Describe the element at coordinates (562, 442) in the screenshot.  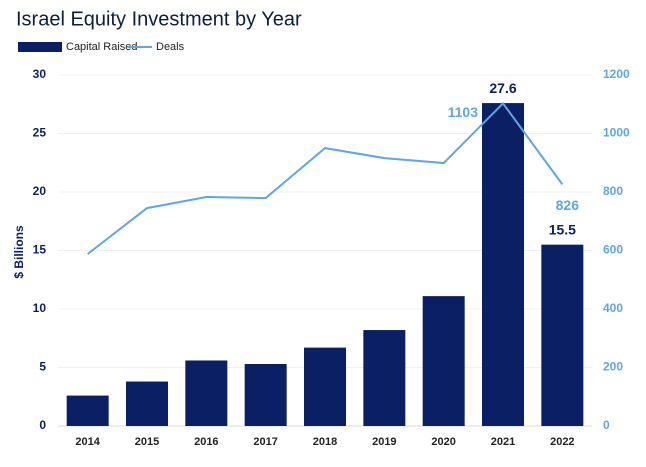
I see `x-tick-label: 2022` at that location.